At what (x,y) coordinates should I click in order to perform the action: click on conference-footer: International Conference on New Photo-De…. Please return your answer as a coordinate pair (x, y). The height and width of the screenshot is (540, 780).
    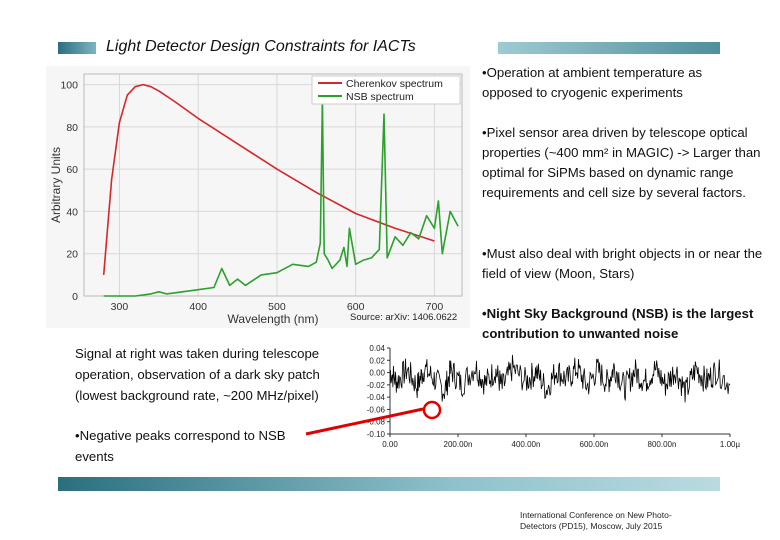
    Looking at the image, I should click on (596, 520).